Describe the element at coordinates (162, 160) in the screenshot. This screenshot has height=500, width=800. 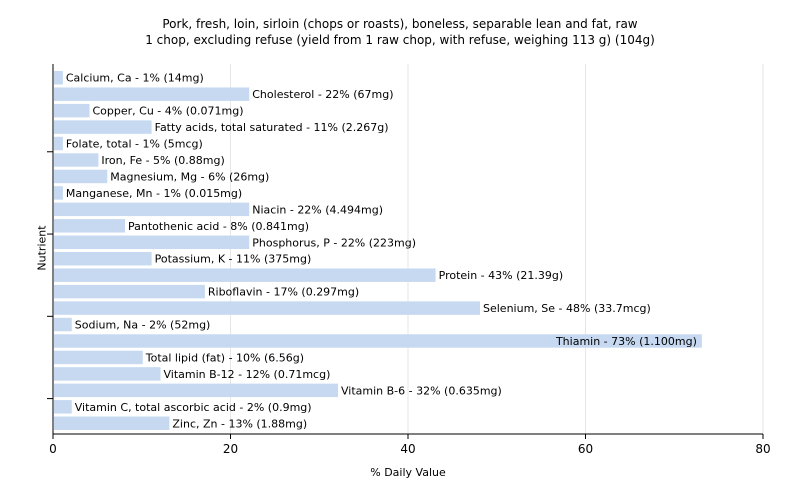
I see `bar-label: Iron, Fe - 5% (0.88mg)` at that location.